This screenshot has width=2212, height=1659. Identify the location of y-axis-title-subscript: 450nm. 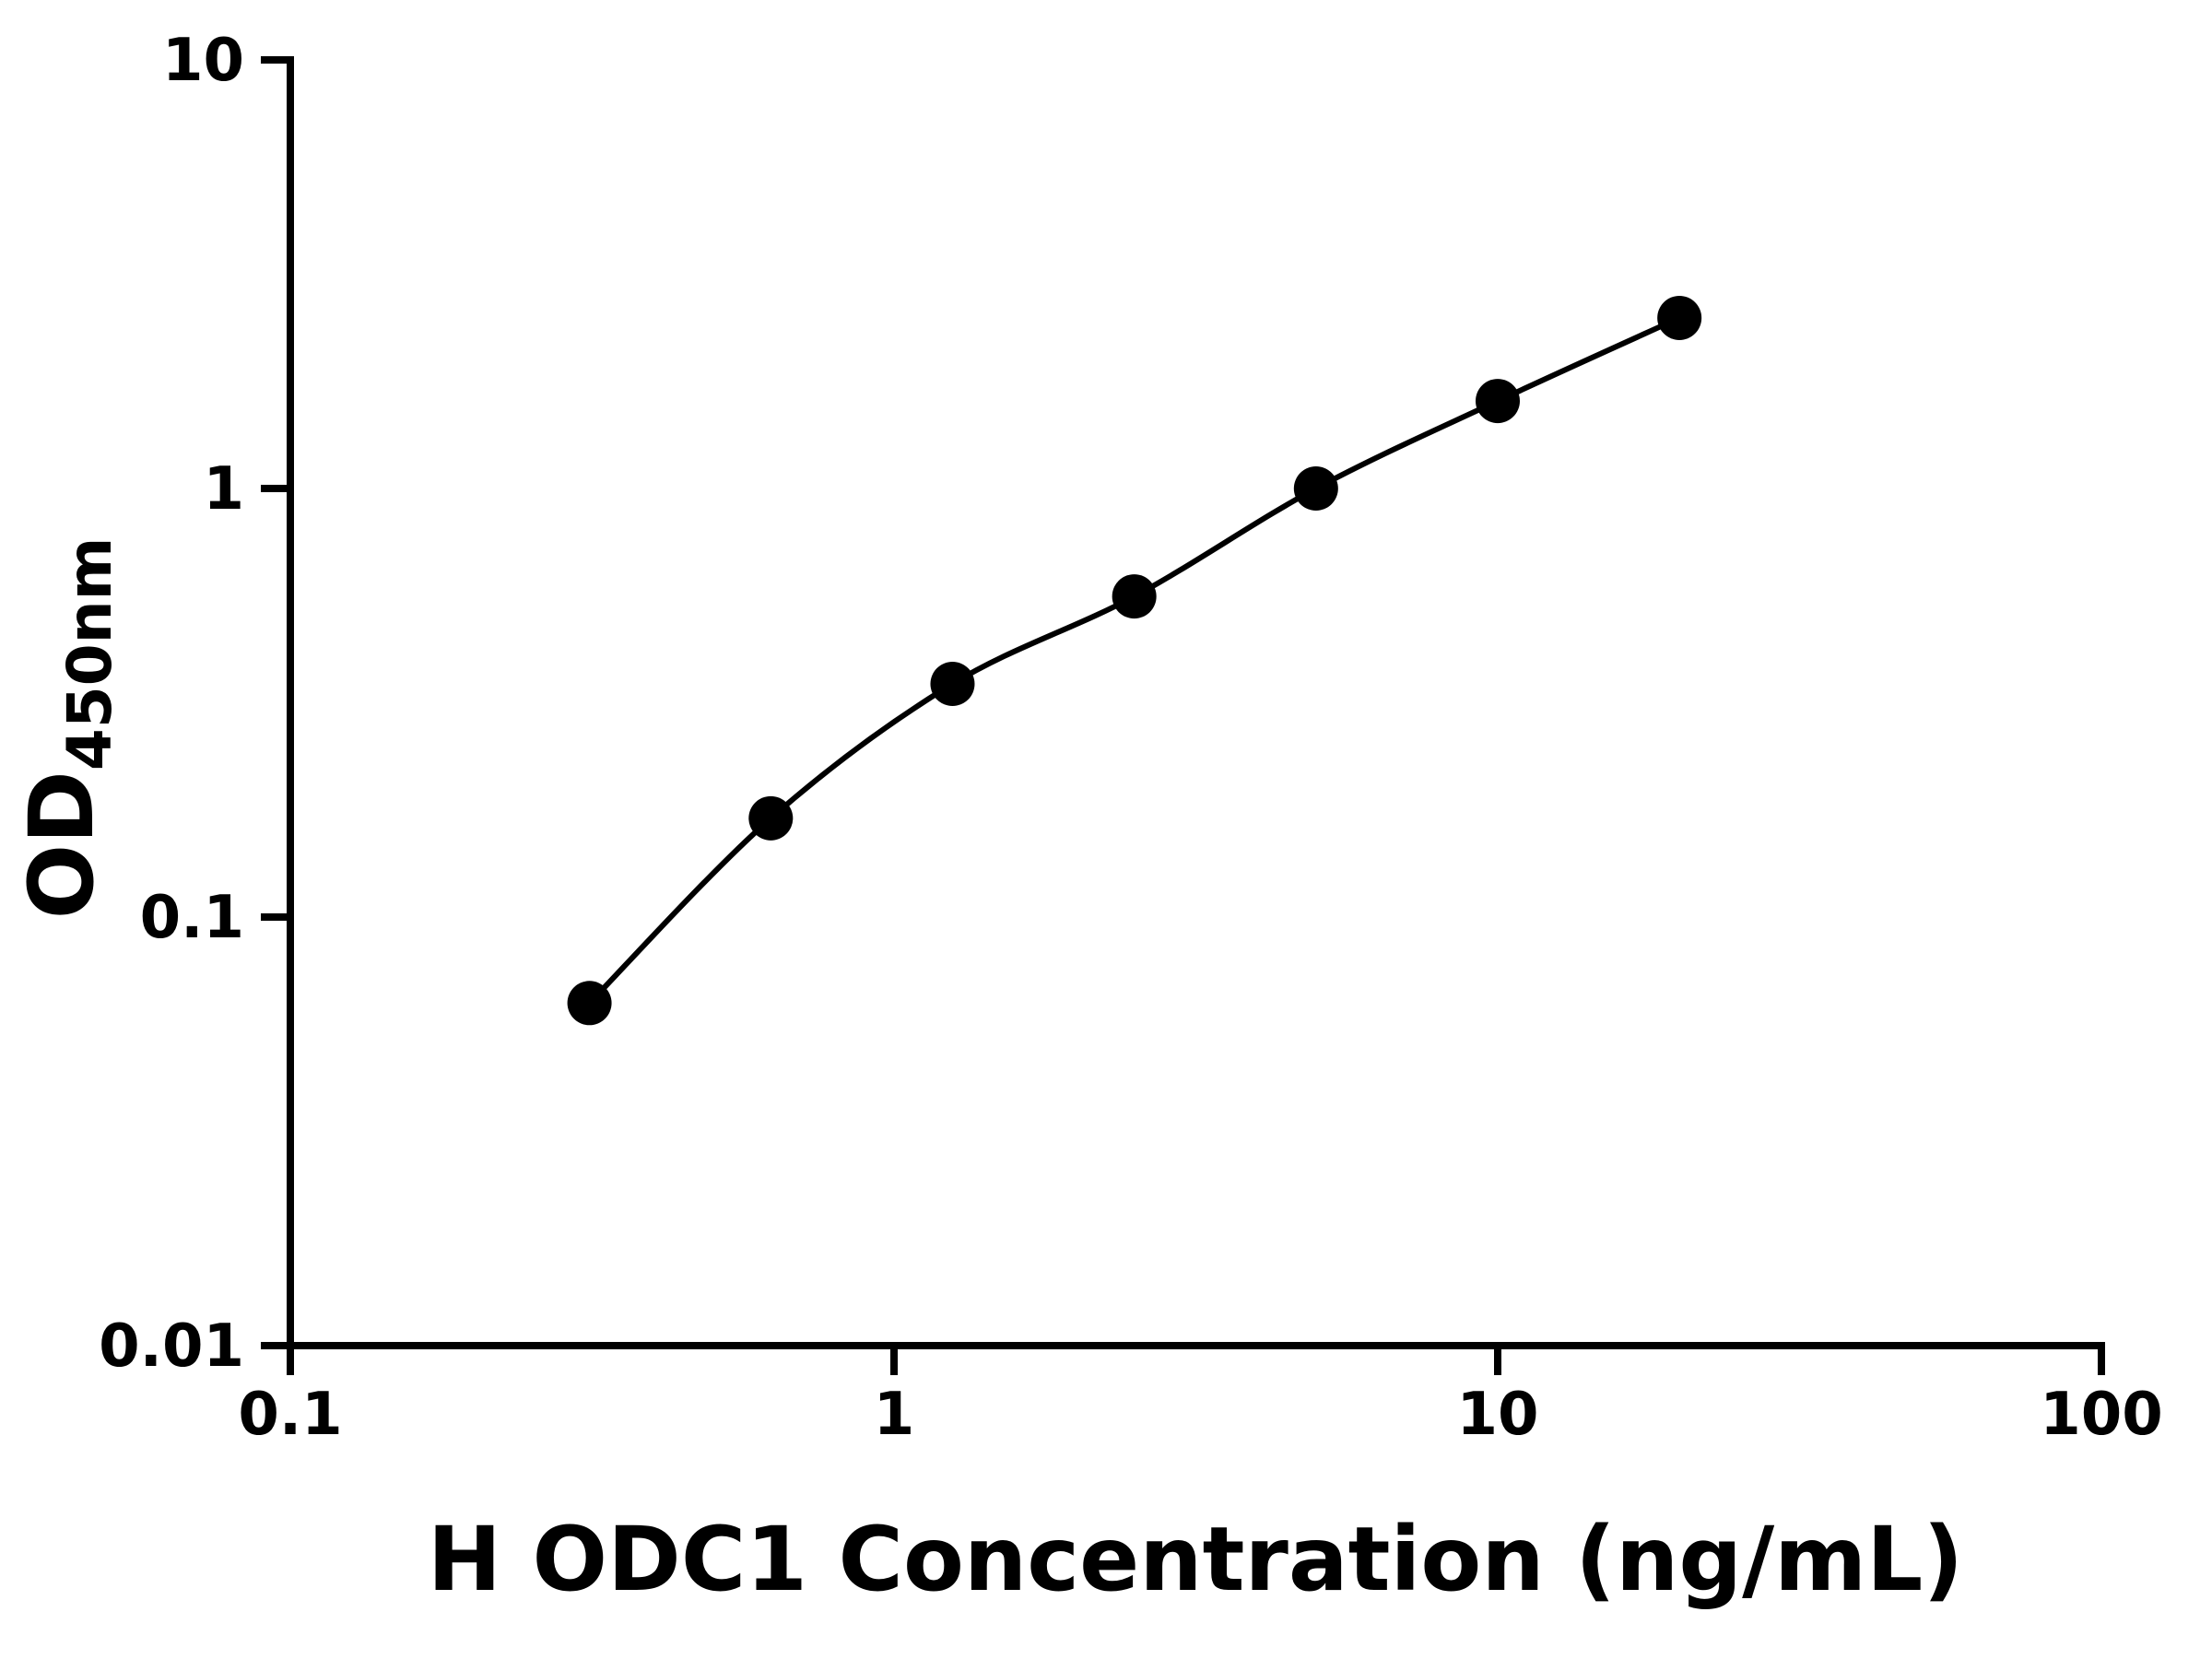
(89, 654).